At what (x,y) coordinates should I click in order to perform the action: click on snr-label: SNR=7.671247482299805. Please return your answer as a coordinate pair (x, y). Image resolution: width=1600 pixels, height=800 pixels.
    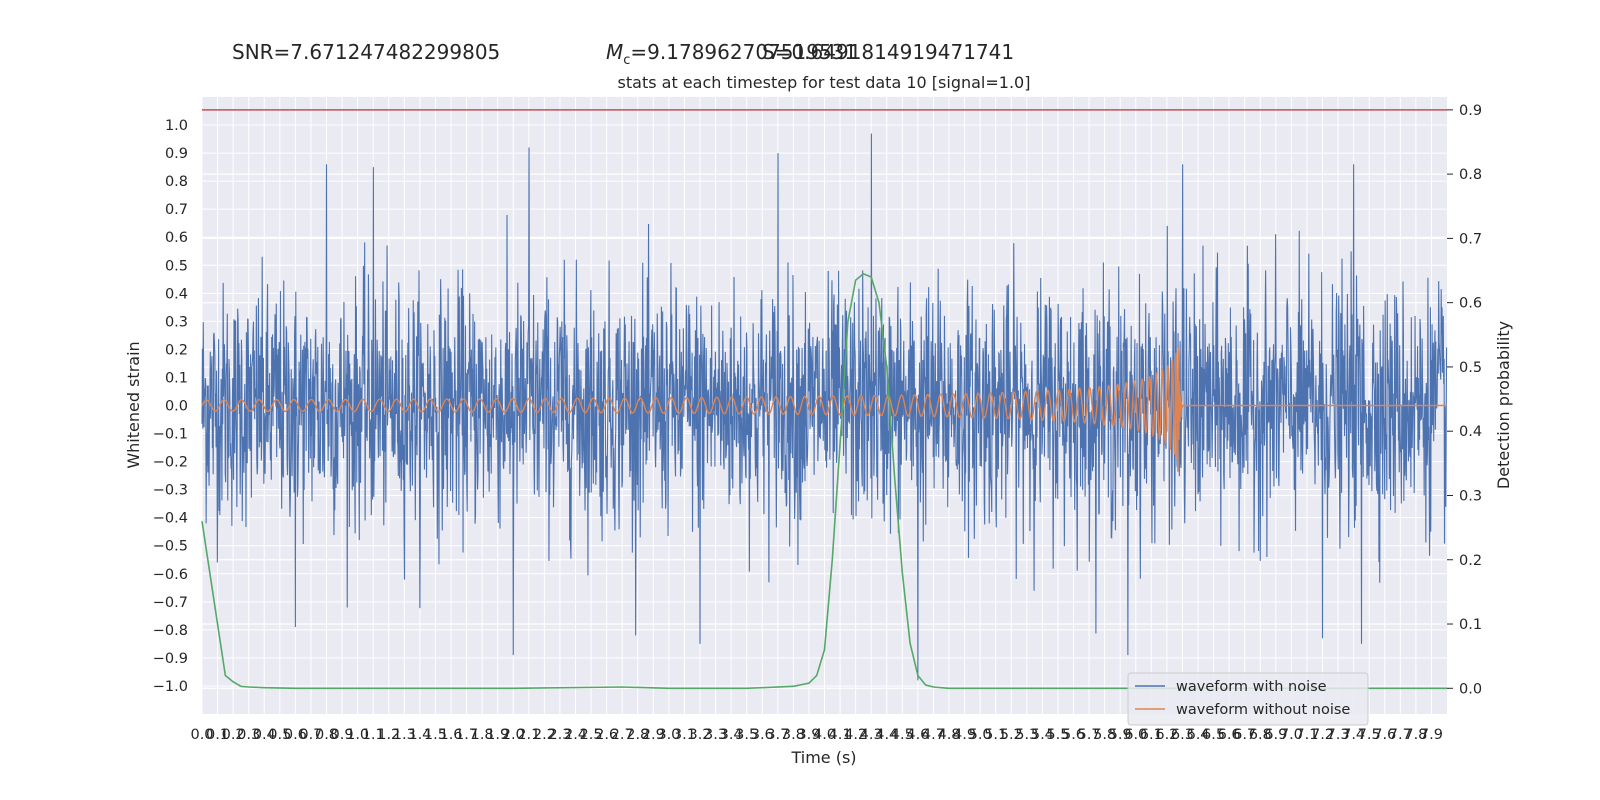
    Looking at the image, I should click on (366, 52).